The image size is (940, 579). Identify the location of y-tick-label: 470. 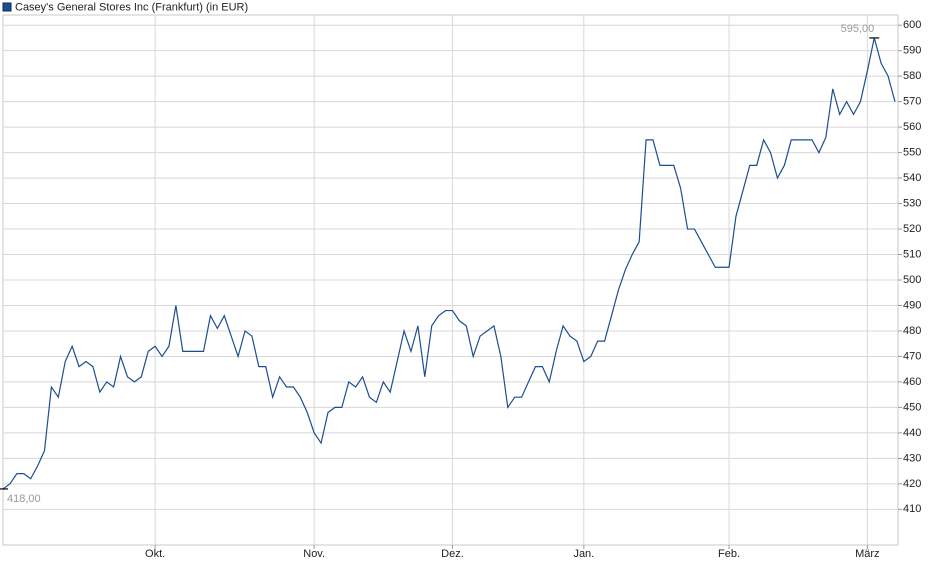
(912, 356).